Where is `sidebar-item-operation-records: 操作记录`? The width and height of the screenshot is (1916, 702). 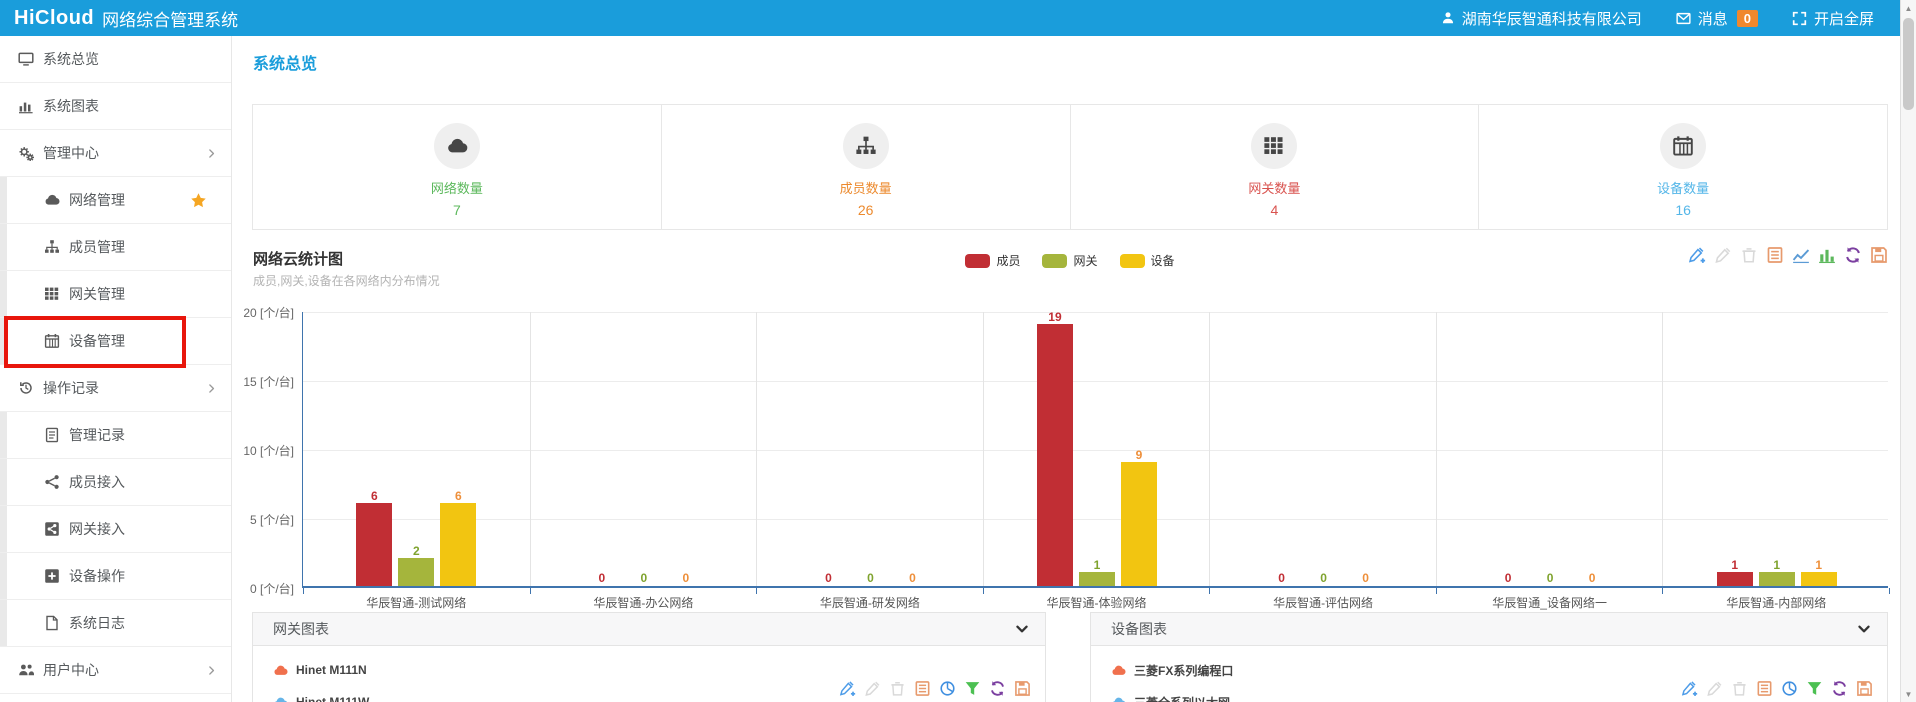
sidebar-item-operation-records: 操作记录 is located at coordinates (115, 388).